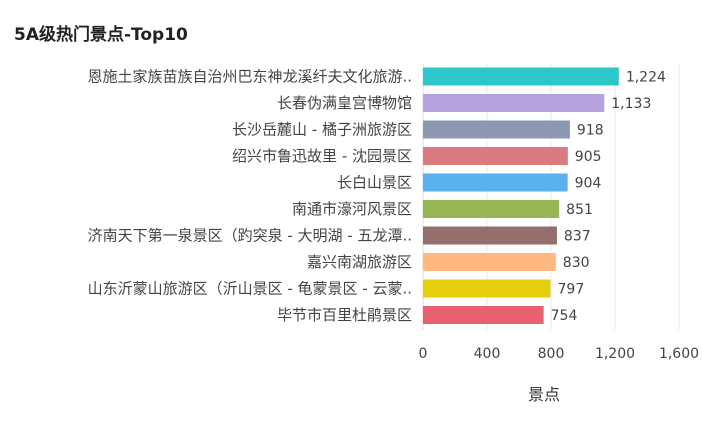 This screenshot has width=702, height=427. I want to click on category-label: 南通市濠河风景区, so click(352, 209).